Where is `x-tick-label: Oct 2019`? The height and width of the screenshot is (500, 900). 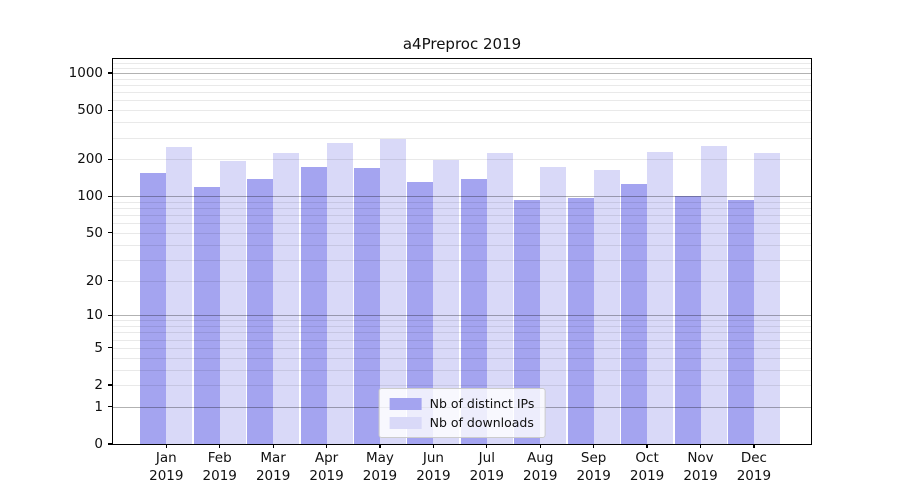
x-tick-label: Oct 2019 is located at coordinates (647, 467).